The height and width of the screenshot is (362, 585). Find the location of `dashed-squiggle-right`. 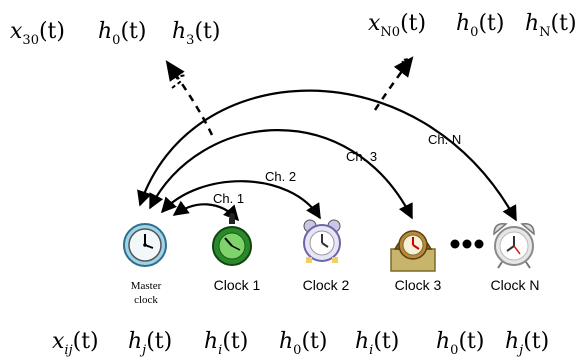

dashed-squiggle-right is located at coordinates (404, 63).